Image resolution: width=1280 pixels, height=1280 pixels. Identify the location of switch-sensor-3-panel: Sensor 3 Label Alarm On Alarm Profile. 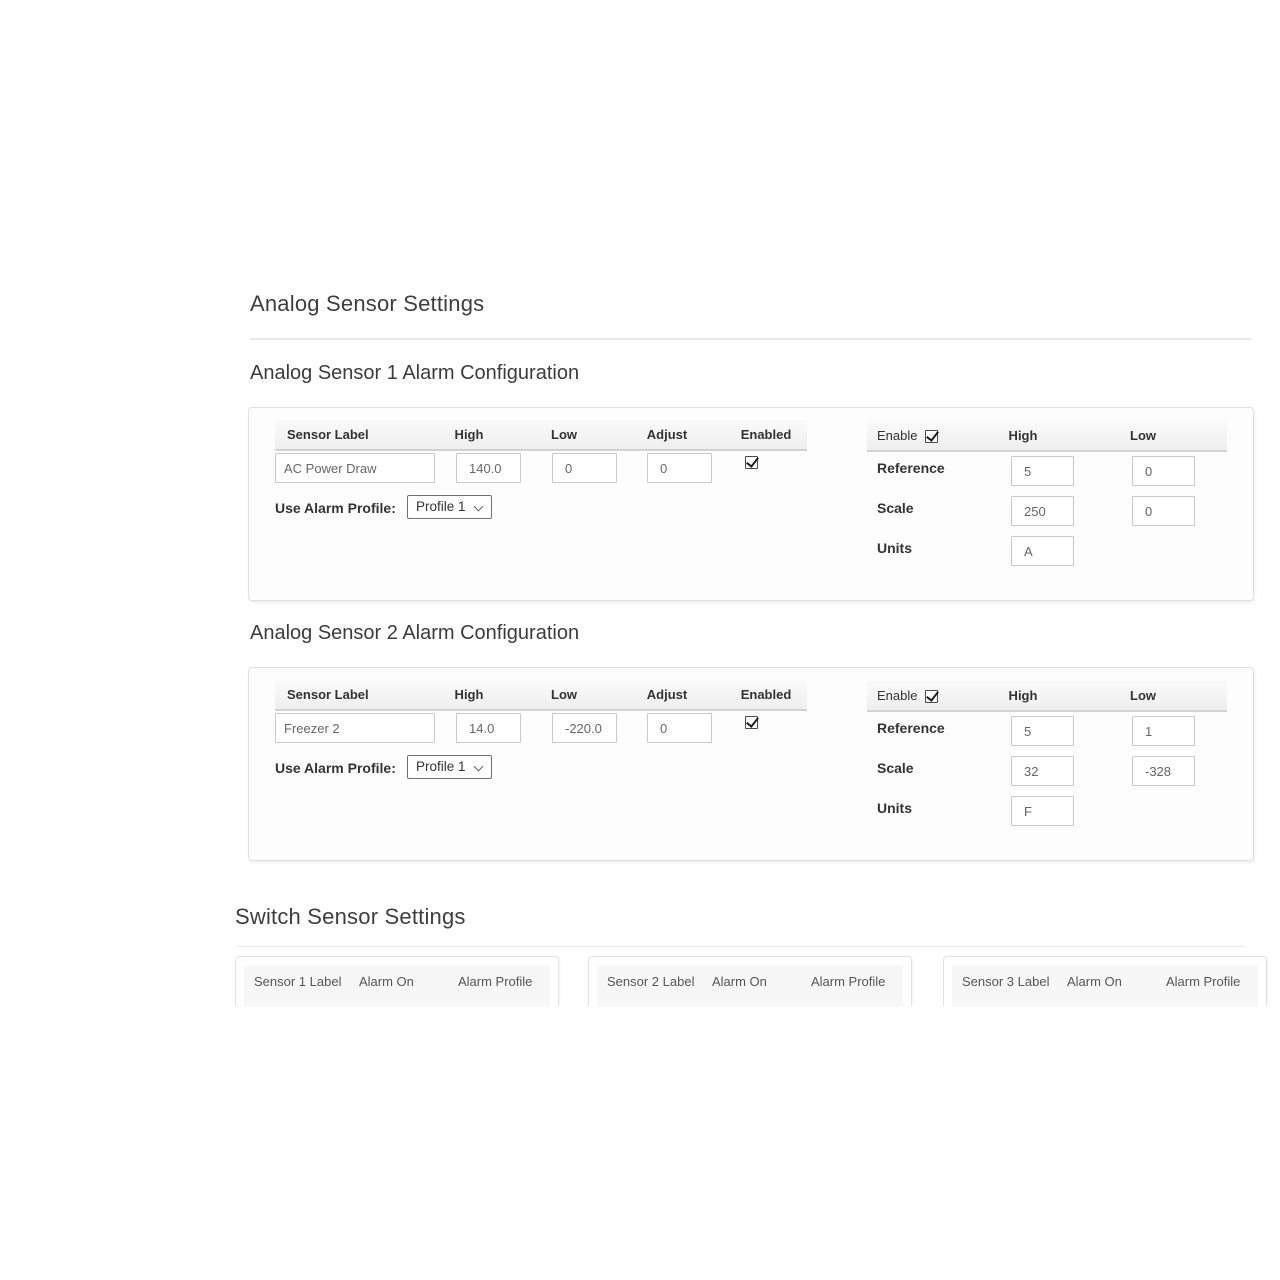
(1105, 981).